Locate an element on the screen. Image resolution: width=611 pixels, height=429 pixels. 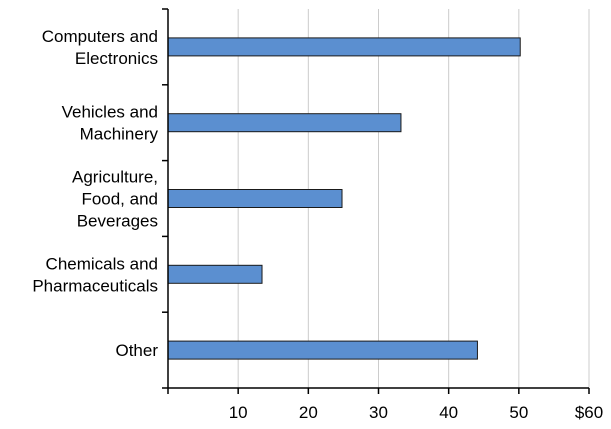
x-tick-label-50: 50 is located at coordinates (518, 412).